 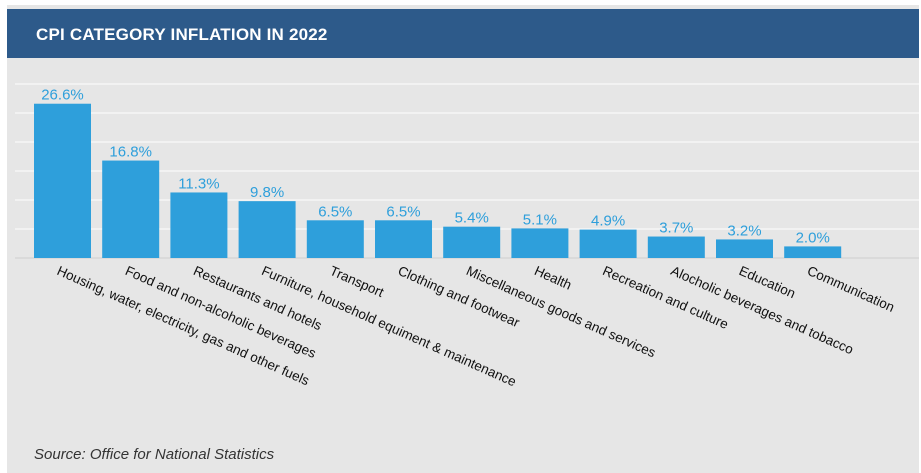 I want to click on chart-title: CPI CATEGORY INFLATION IN 2022, so click(x=182, y=34).